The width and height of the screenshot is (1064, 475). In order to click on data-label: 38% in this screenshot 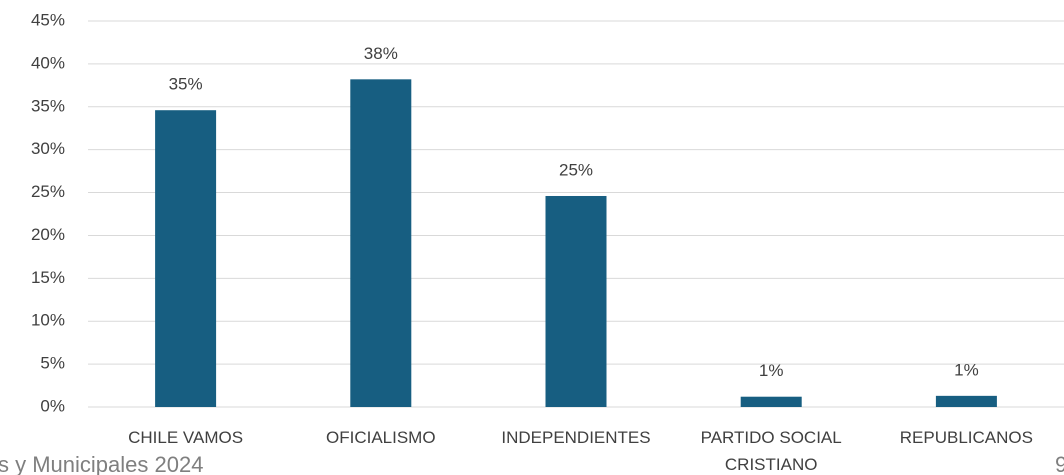, I will do `click(381, 53)`.